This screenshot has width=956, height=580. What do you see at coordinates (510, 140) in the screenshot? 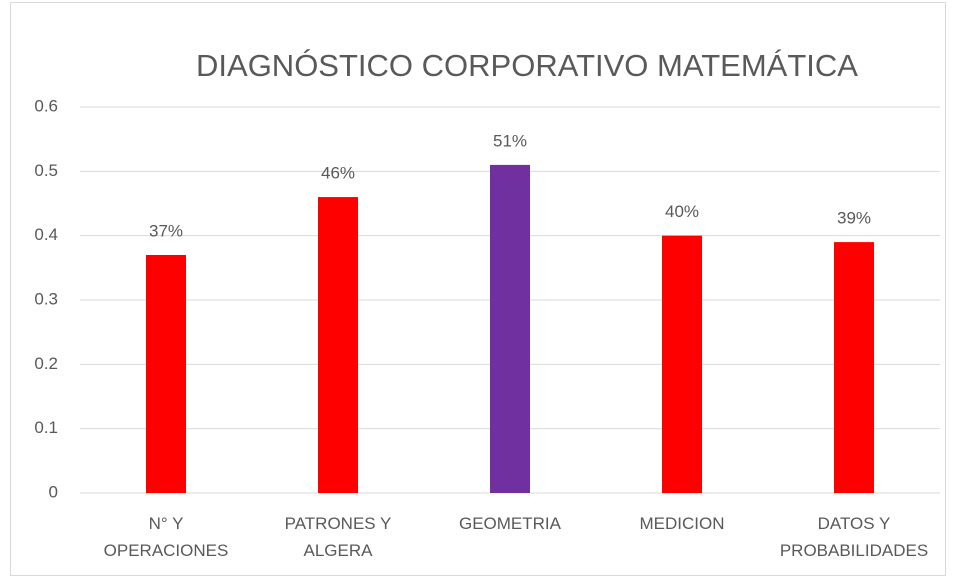
I see `value-label: 51%` at bounding box center [510, 140].